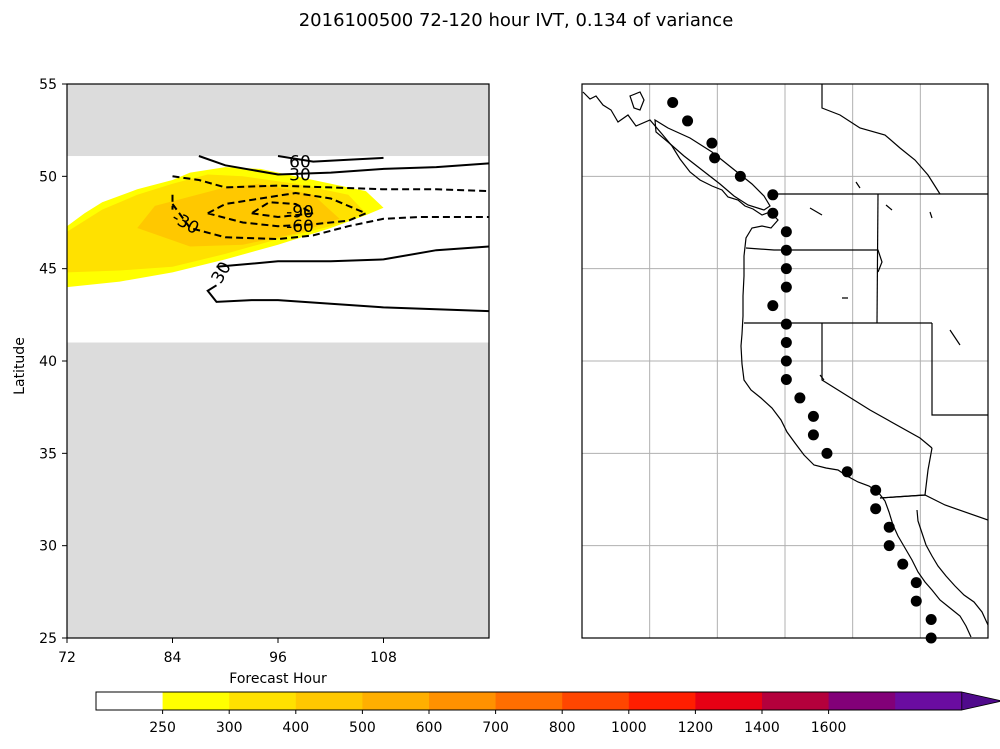  I want to click on vancouver-island, so click(712, 164).